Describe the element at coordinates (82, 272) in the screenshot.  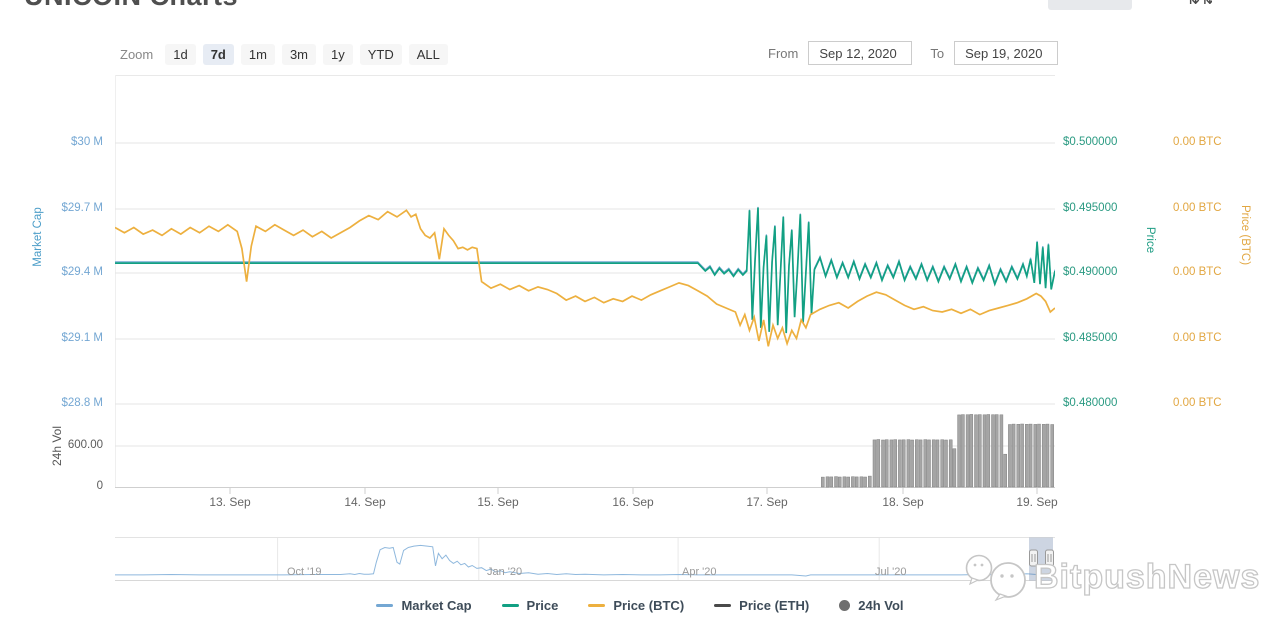
I see `market-cap-tick: $29.4 M` at that location.